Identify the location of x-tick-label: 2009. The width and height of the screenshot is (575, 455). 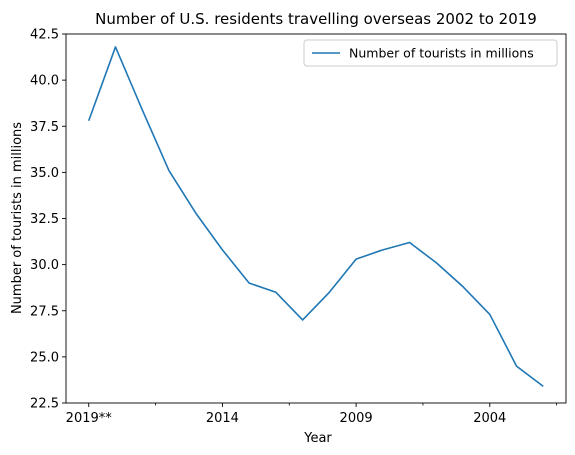
(356, 418).